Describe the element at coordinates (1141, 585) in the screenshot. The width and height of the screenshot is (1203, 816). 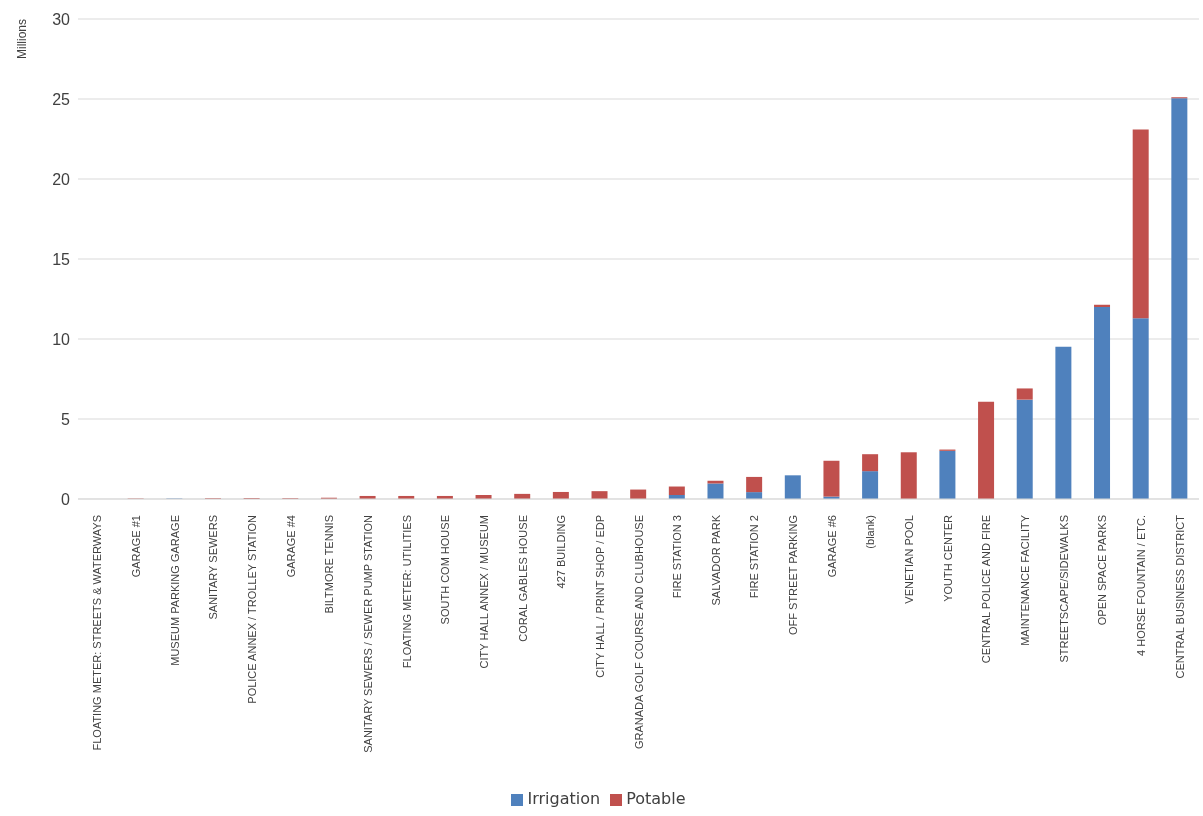
I see `x-tick-label: 4 HORSE FOUNTAIN / ETC.` at that location.